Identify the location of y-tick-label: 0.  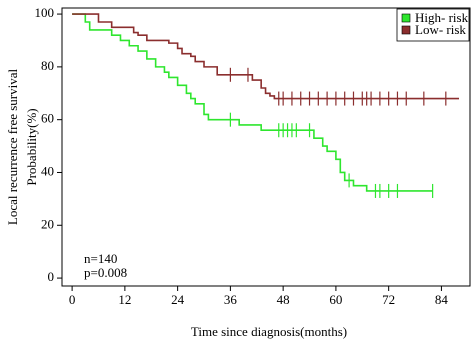
(51, 276).